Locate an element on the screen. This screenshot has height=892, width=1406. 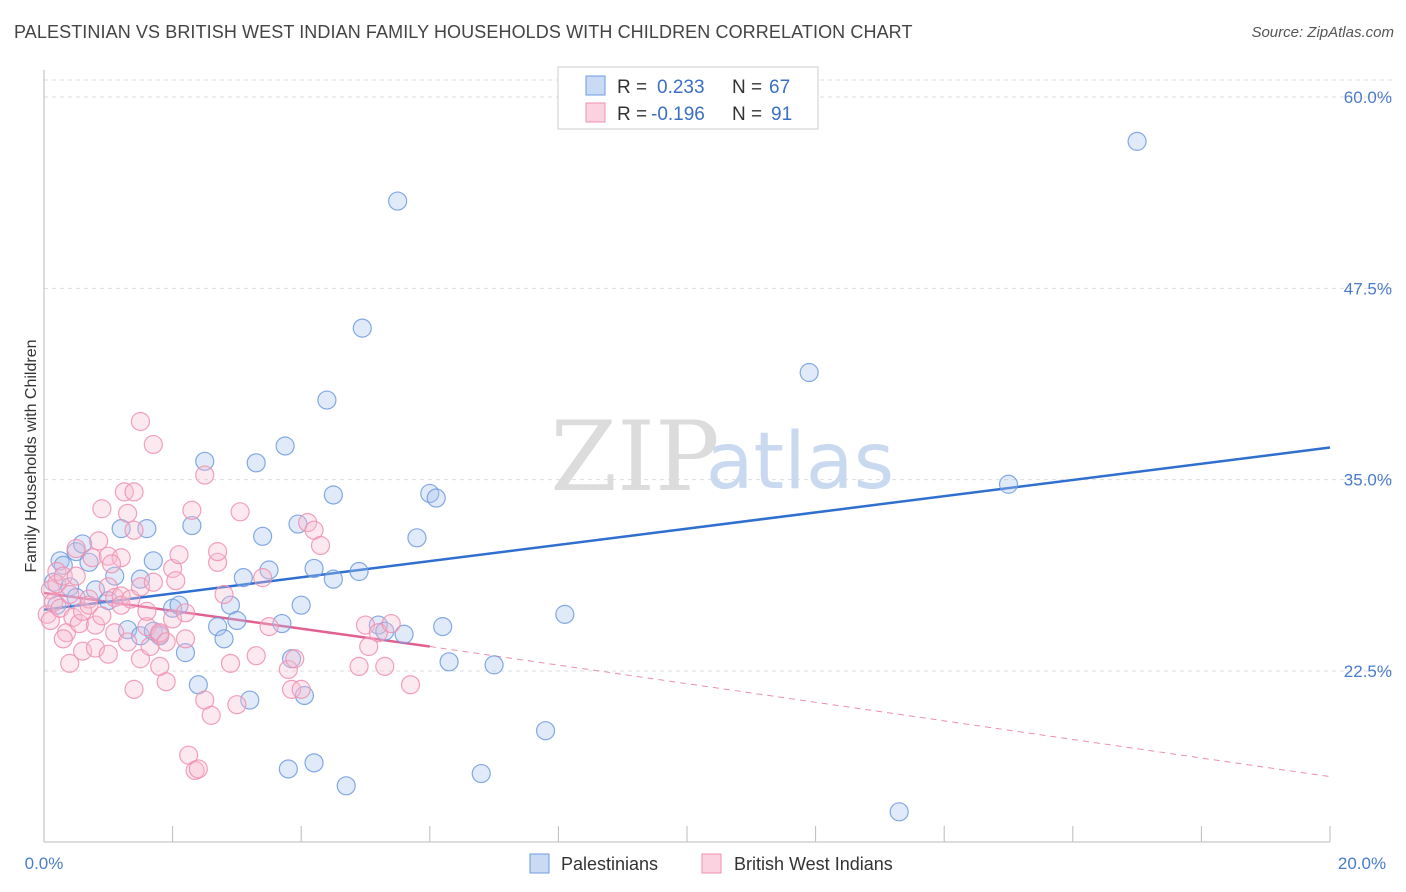
legend-n-label-blue: N = is located at coordinates (747, 87).